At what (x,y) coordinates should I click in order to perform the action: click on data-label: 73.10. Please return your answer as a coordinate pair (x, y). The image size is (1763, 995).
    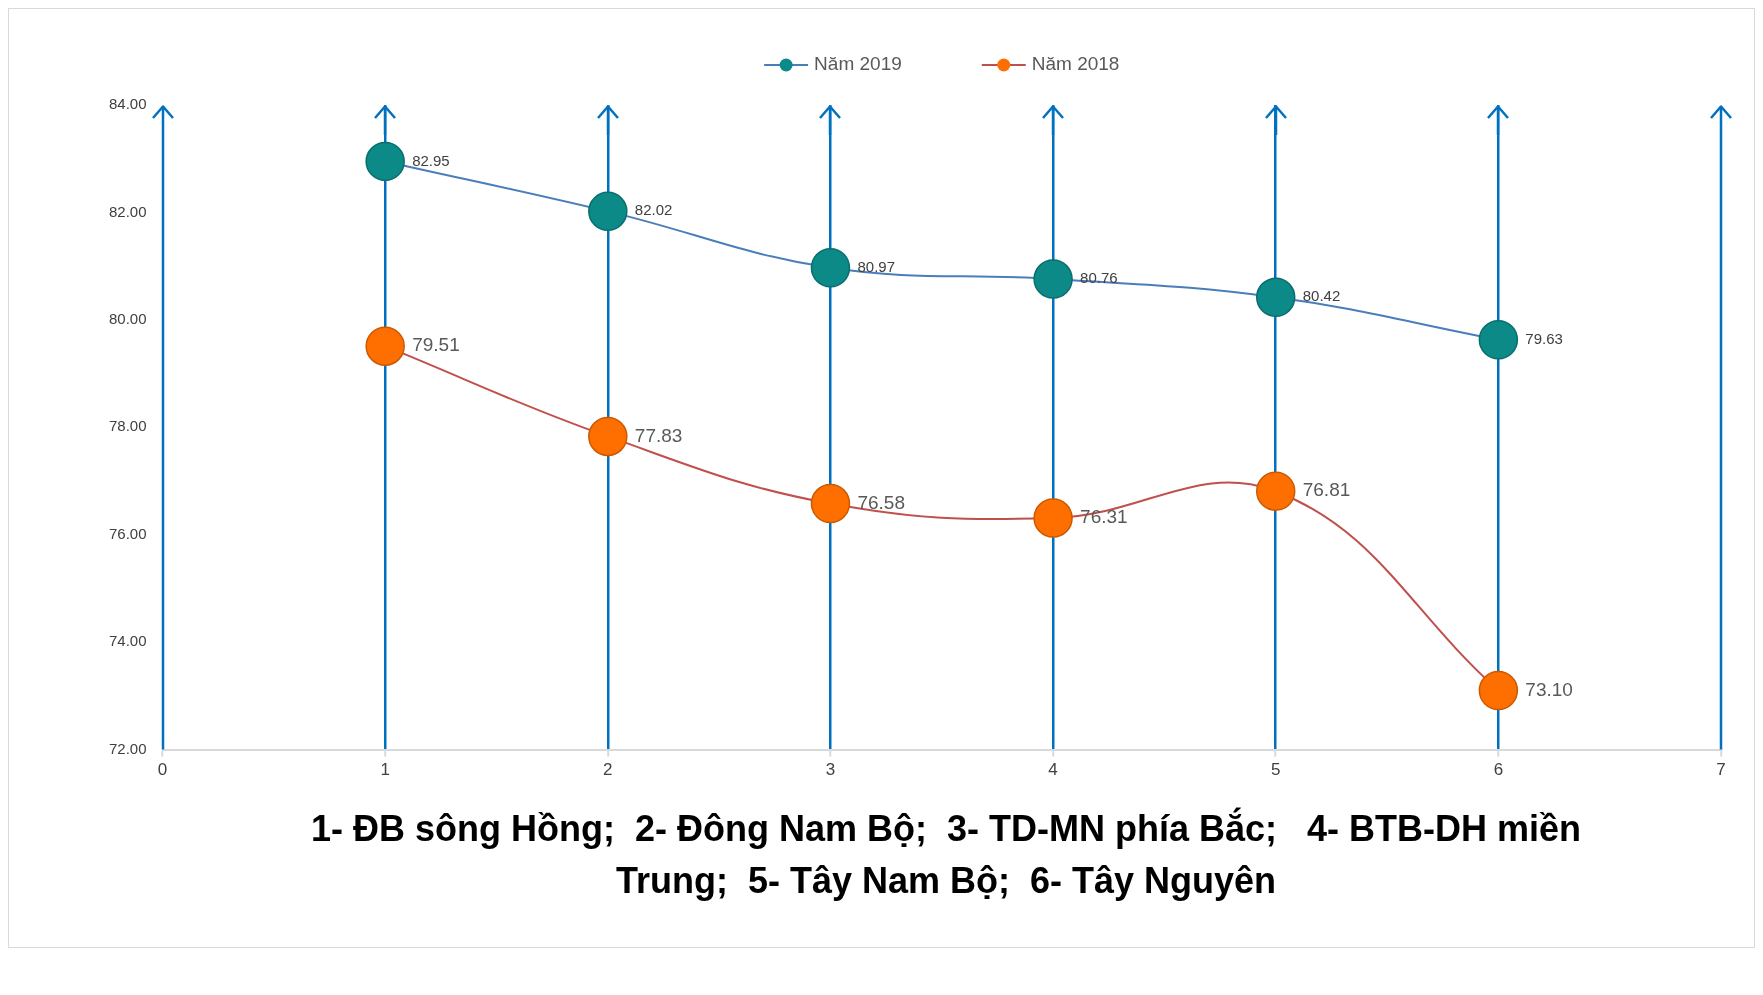
    Looking at the image, I should click on (1549, 689).